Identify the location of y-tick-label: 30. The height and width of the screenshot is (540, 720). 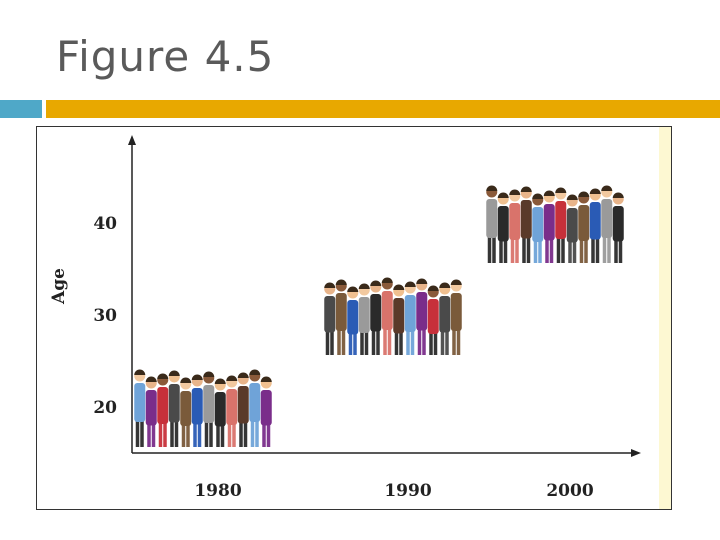
(105, 316).